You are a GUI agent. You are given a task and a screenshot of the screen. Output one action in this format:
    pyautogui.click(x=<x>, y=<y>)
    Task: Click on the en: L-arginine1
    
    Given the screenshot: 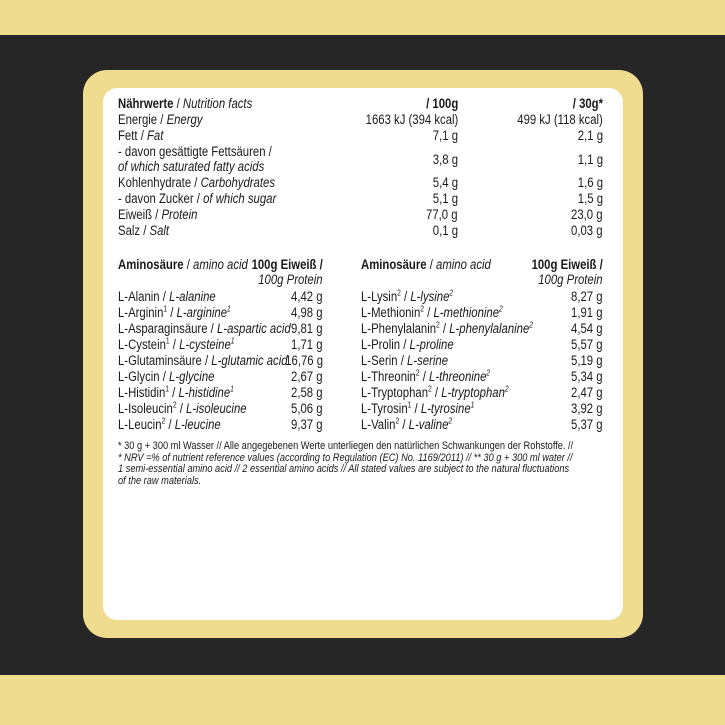 What is the action you would take?
    pyautogui.click(x=203, y=312)
    